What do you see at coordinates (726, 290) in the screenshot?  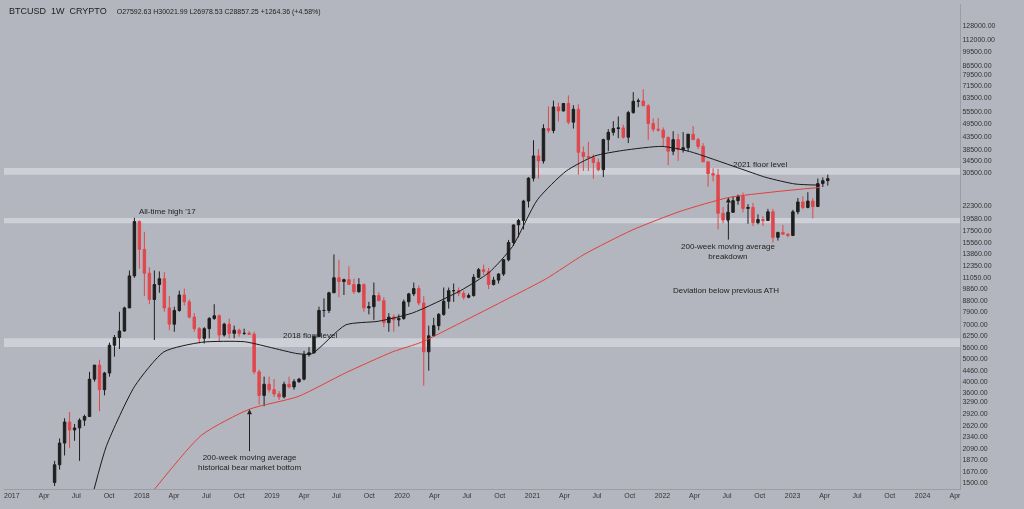 I see `annotation: Deviation below previous ATH` at bounding box center [726, 290].